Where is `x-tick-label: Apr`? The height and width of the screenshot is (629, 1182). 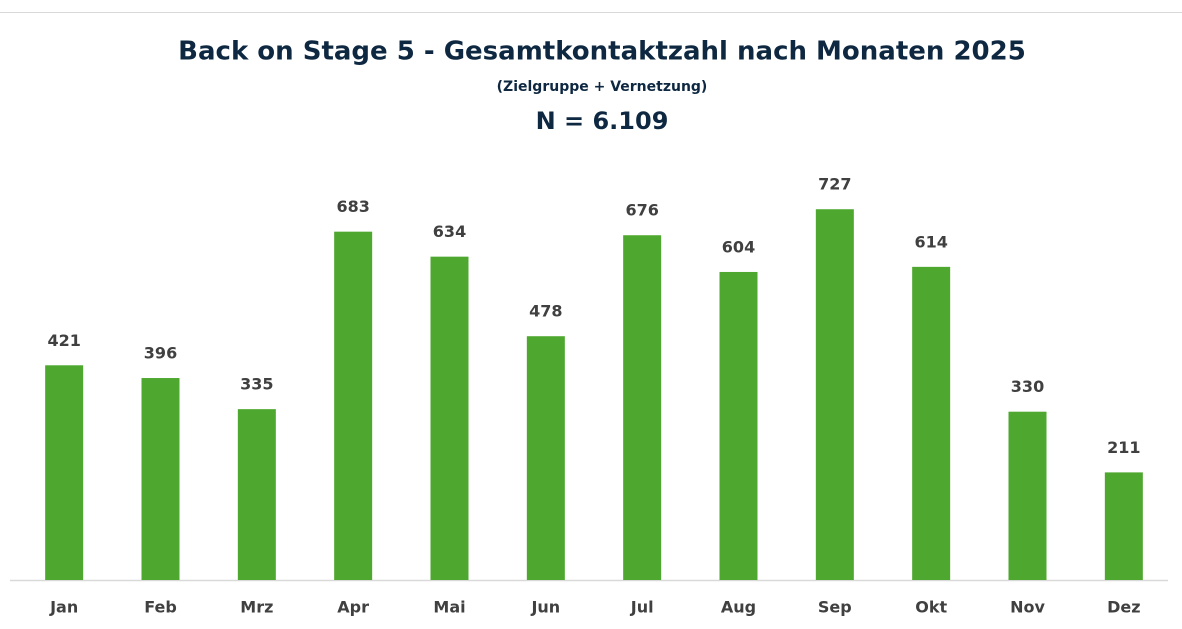 x-tick-label: Apr is located at coordinates (353, 607).